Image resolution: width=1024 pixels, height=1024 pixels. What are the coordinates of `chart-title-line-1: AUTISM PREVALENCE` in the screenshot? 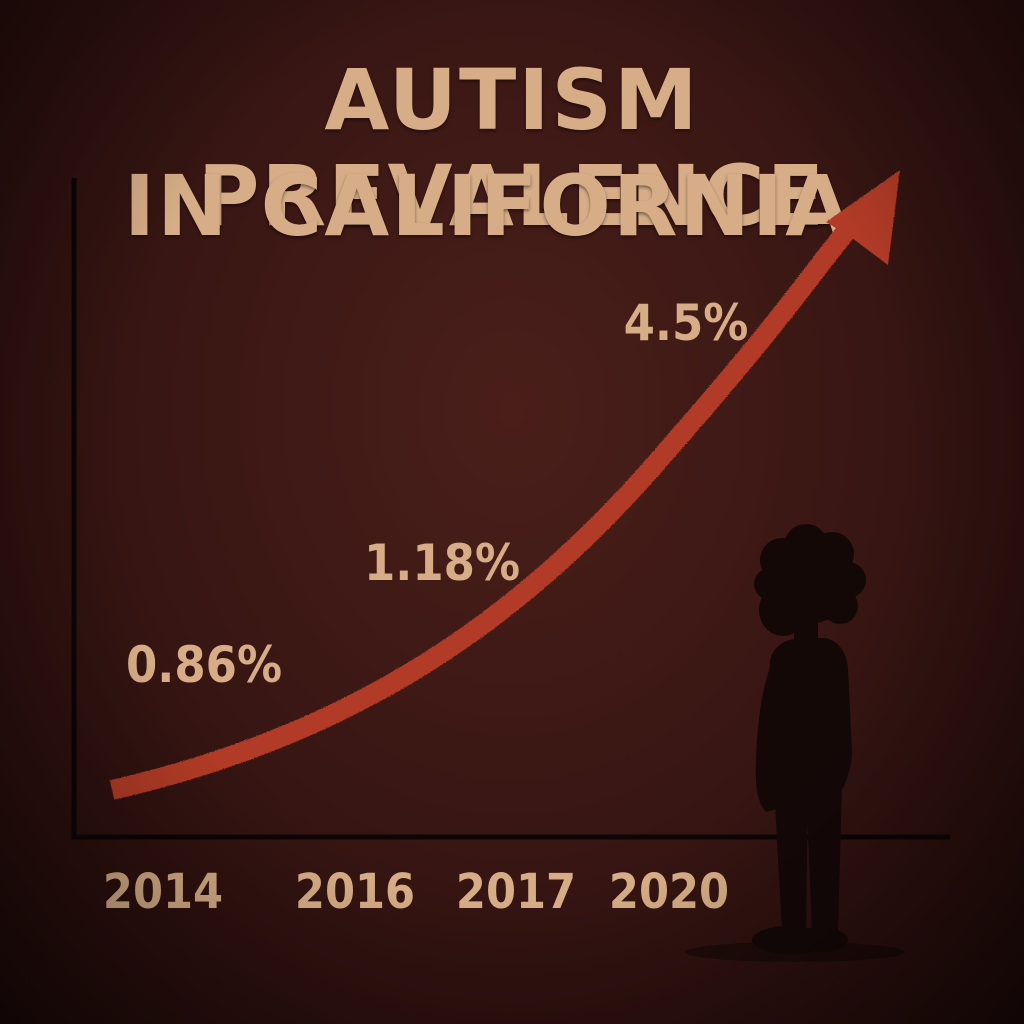 It's located at (512, 148).